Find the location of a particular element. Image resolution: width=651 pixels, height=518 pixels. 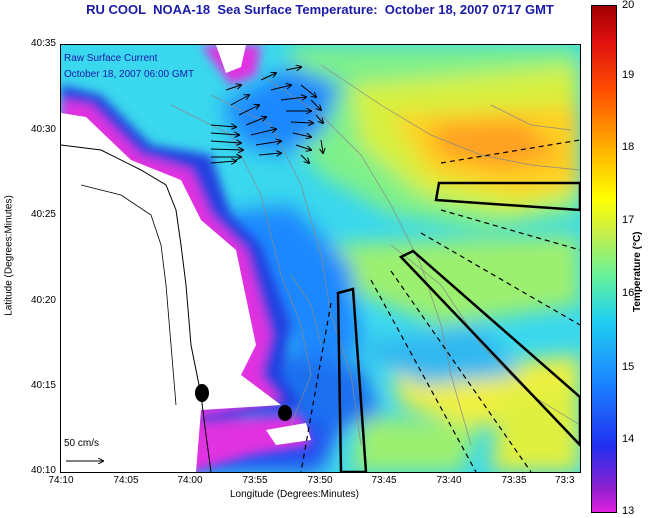

x-tick-label: 73:50 is located at coordinates (320, 480).